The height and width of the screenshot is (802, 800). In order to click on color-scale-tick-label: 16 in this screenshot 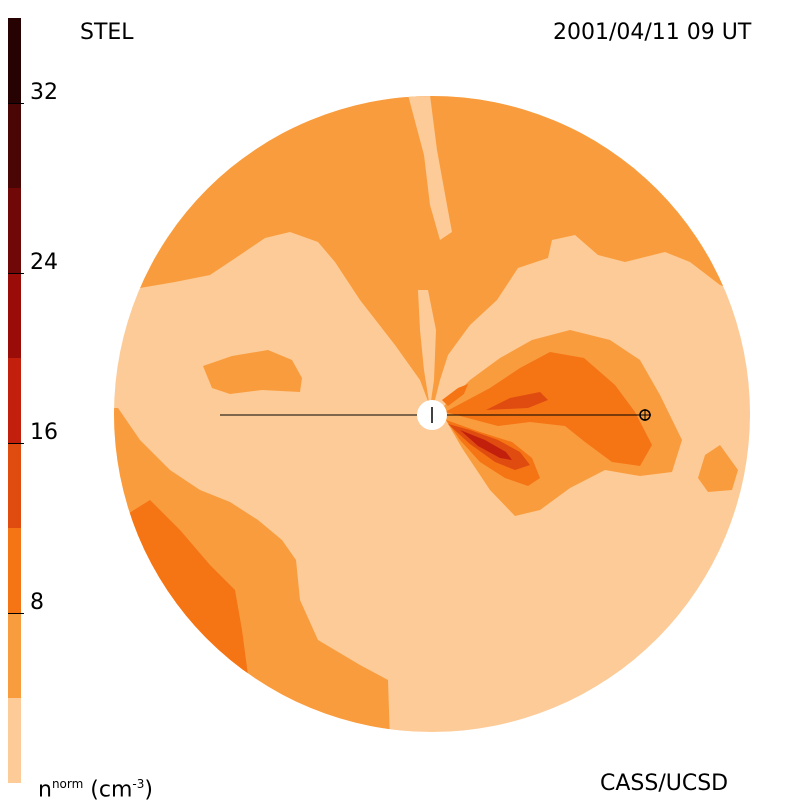, I will do `click(44, 432)`.